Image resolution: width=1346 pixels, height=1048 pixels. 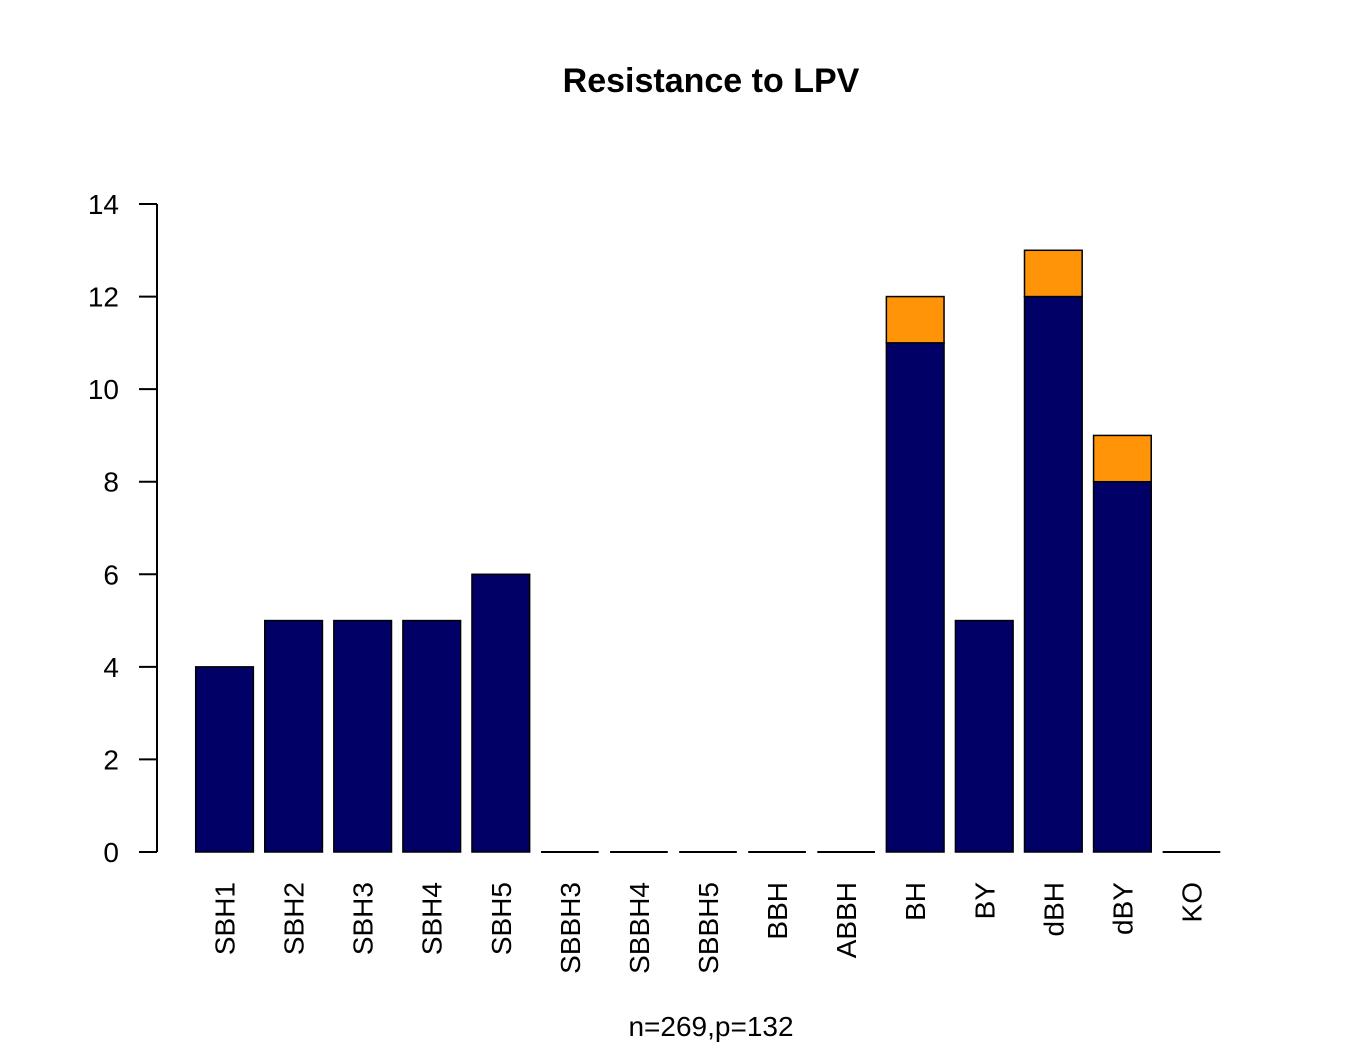 What do you see at coordinates (1122, 666) in the screenshot?
I see `bar-dBY-base` at bounding box center [1122, 666].